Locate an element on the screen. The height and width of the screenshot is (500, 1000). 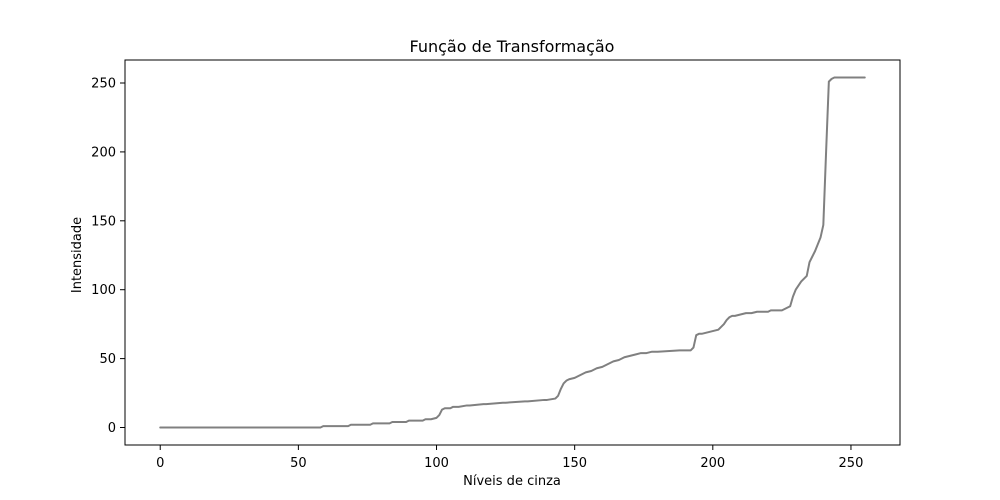
chart-title: Função de Transformação is located at coordinates (512, 46).